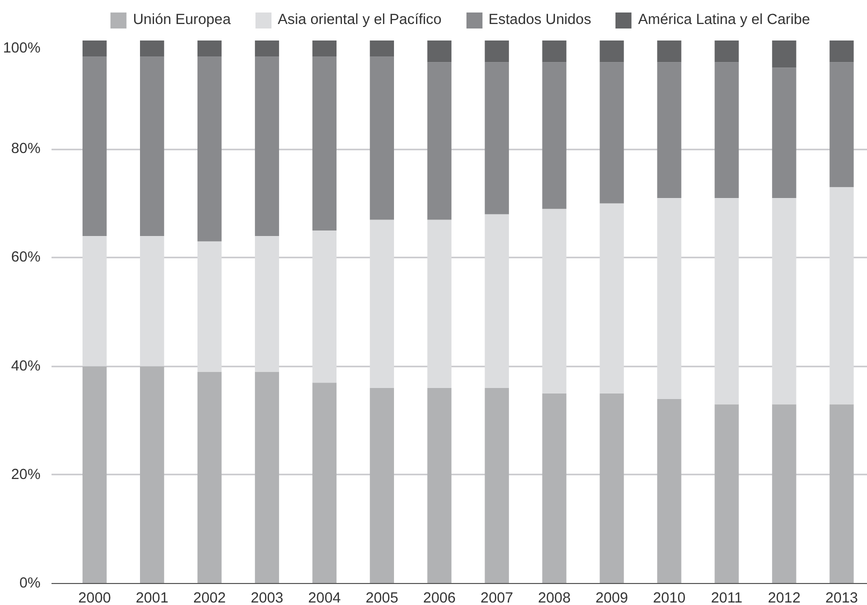  Describe the element at coordinates (181, 20) in the screenshot. I see `legend-label: Unión Europea` at that location.